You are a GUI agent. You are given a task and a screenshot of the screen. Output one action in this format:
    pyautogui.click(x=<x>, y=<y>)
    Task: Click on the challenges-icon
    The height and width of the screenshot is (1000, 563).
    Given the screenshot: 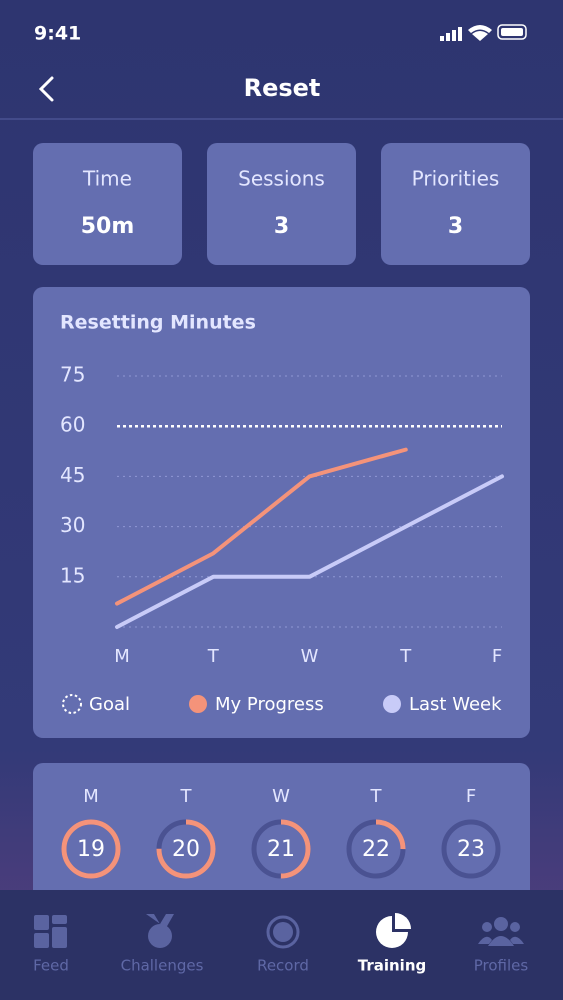 What is the action you would take?
    pyautogui.click(x=160, y=931)
    